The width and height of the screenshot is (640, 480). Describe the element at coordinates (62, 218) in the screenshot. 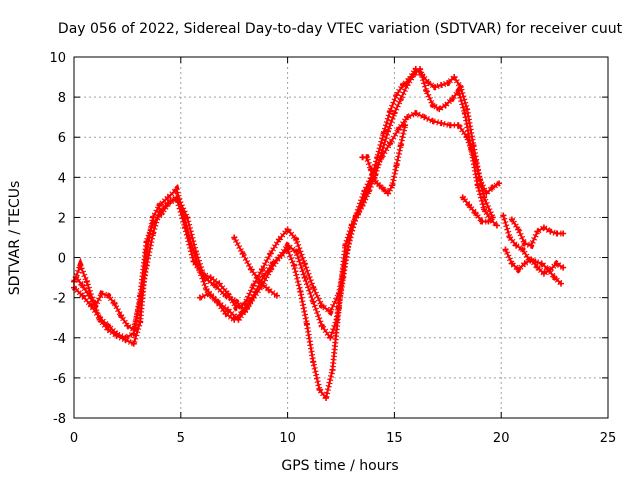

I see `y-tick-label: 2` at that location.